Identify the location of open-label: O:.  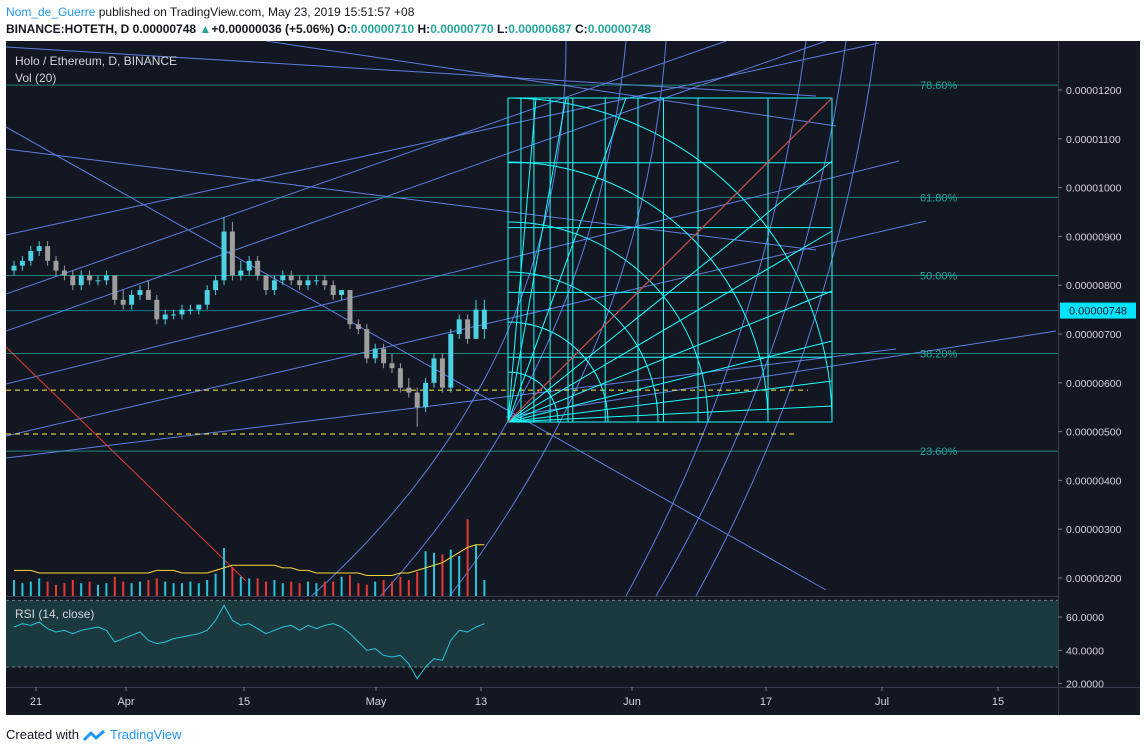
(344, 29).